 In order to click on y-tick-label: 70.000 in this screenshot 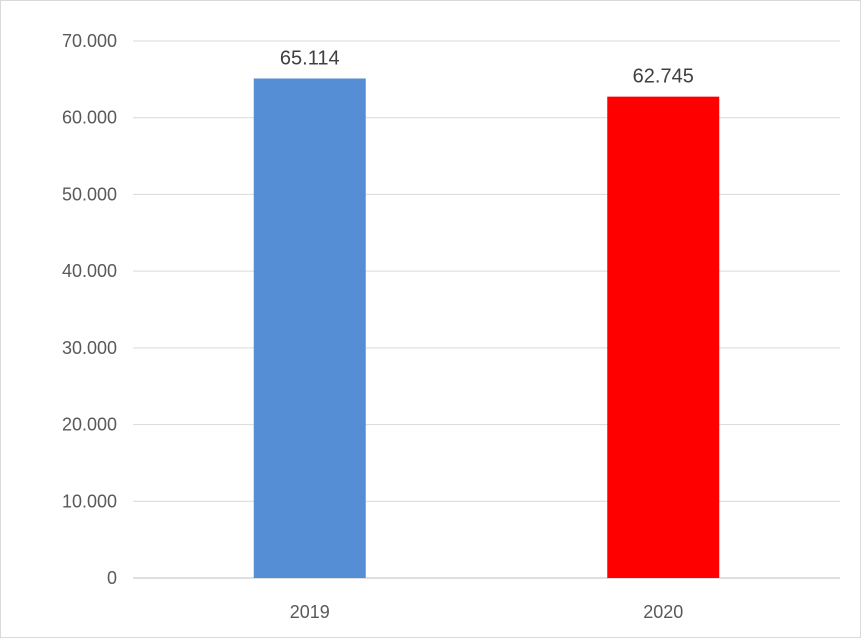, I will do `click(89, 41)`.